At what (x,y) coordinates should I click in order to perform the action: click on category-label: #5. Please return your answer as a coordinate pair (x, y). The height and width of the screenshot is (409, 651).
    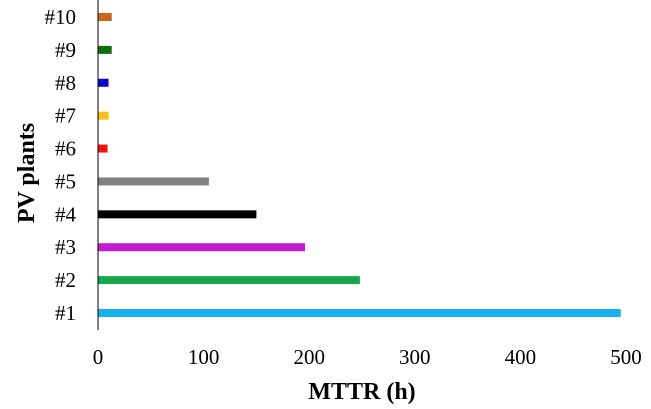
    Looking at the image, I should click on (65, 181).